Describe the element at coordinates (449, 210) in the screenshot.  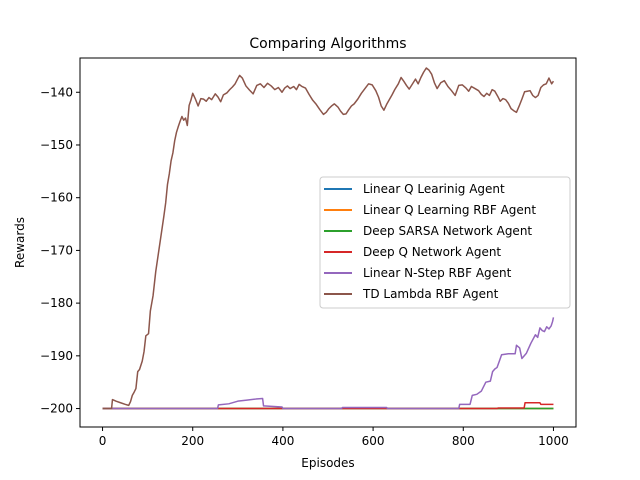
I see `legend-entry-label: Linear Q Learning RBF Agent` at that location.